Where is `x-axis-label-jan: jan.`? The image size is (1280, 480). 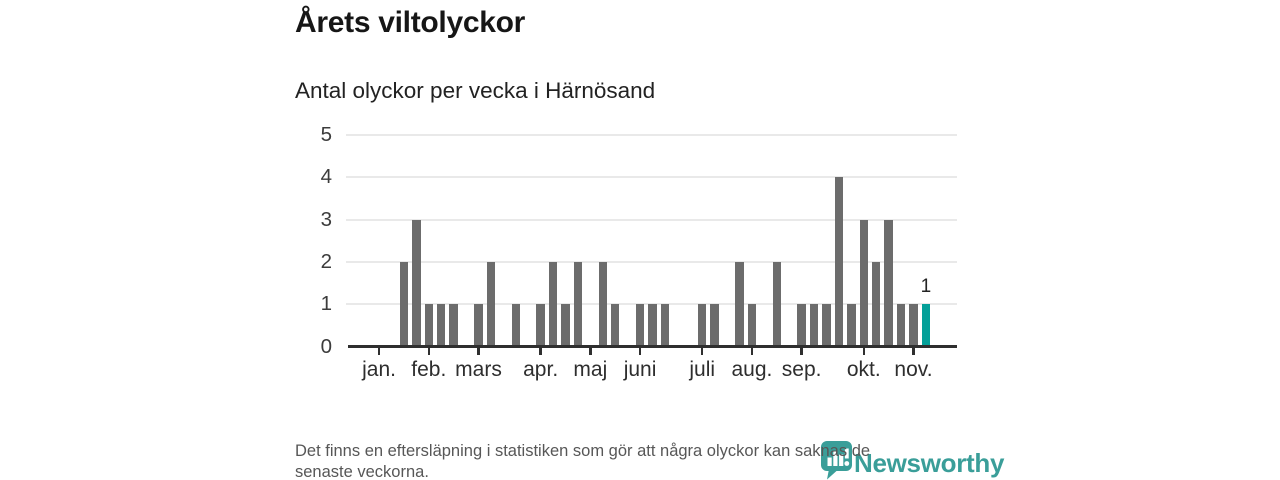
x-axis-label-jan: jan. is located at coordinates (379, 369).